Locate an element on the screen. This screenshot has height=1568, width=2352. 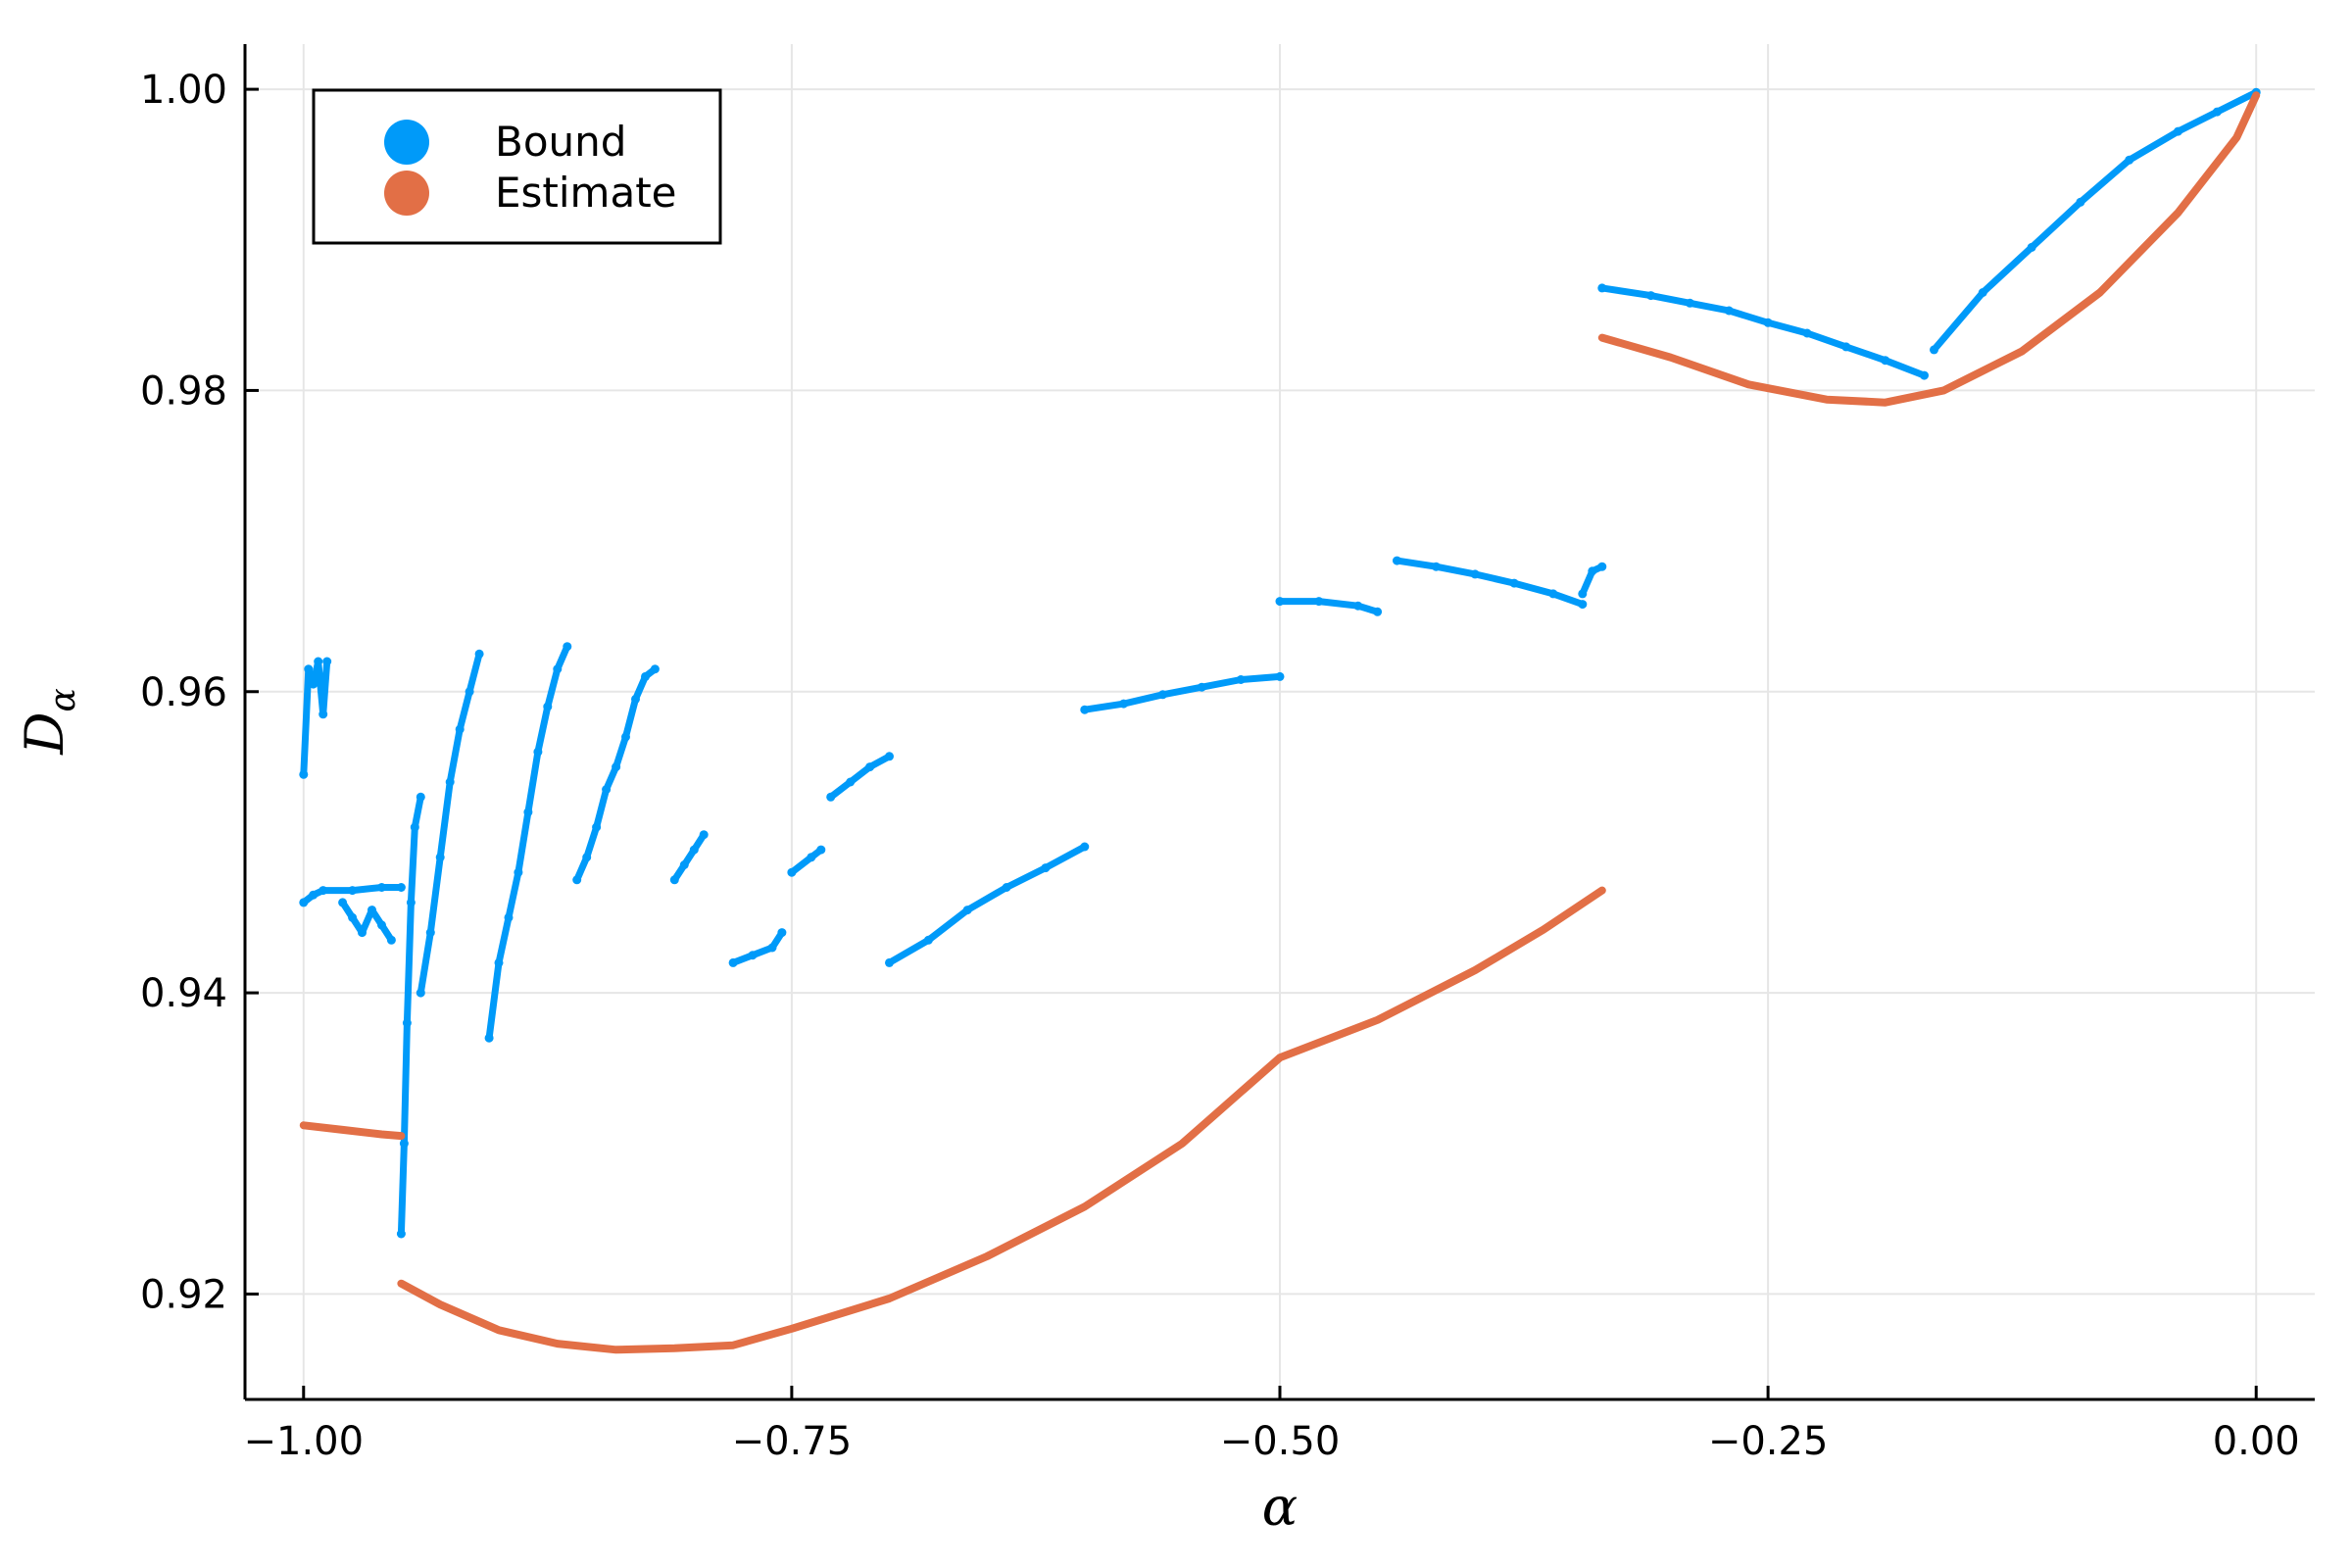
x-tick-label: −1.00 is located at coordinates (303, 1441).